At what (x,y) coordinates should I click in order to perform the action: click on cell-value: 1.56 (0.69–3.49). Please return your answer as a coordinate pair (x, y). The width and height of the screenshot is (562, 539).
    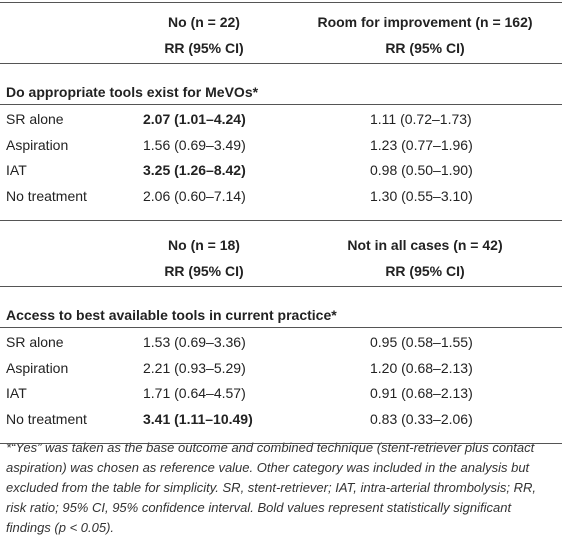
    Looking at the image, I should click on (194, 144).